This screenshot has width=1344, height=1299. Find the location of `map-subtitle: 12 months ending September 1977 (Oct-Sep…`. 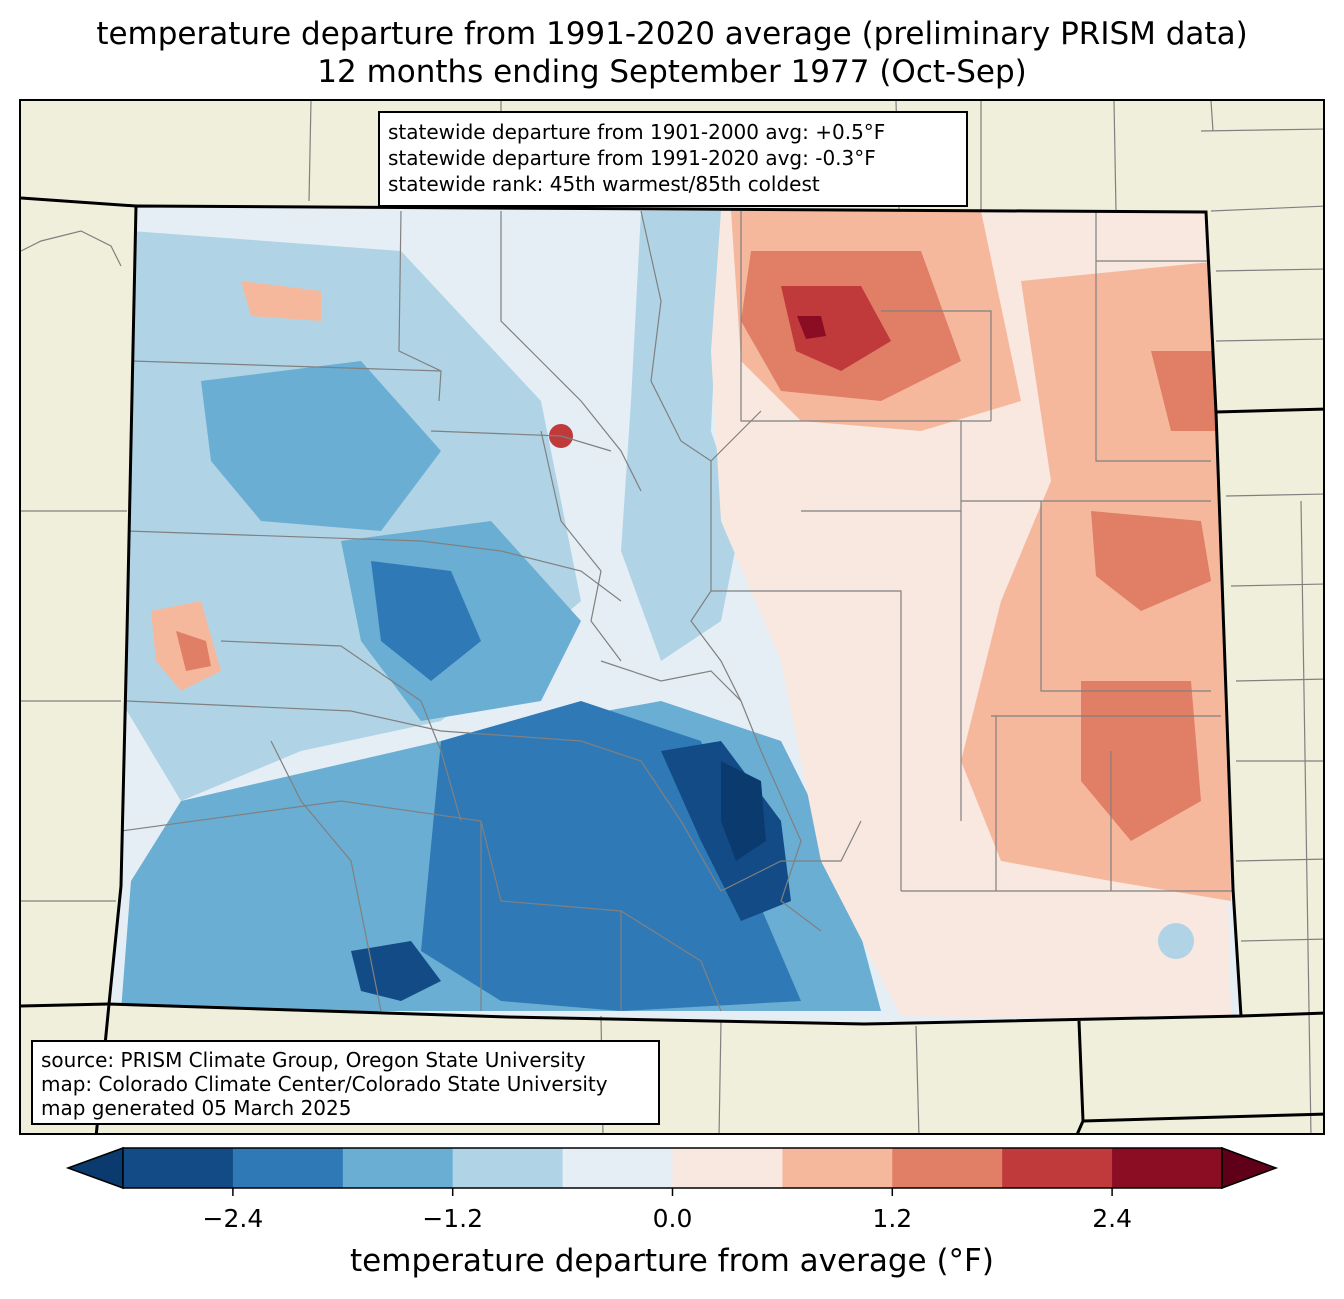

map-subtitle: 12 months ending September 1977 (Oct-Sep… is located at coordinates (672, 72).